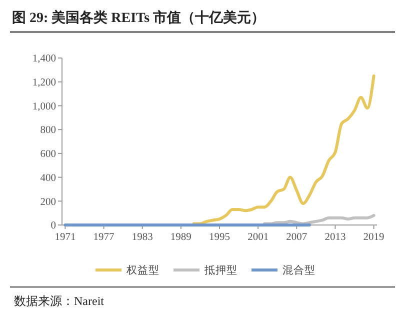  I want to click on x-tick-label: 1977, so click(103, 237).